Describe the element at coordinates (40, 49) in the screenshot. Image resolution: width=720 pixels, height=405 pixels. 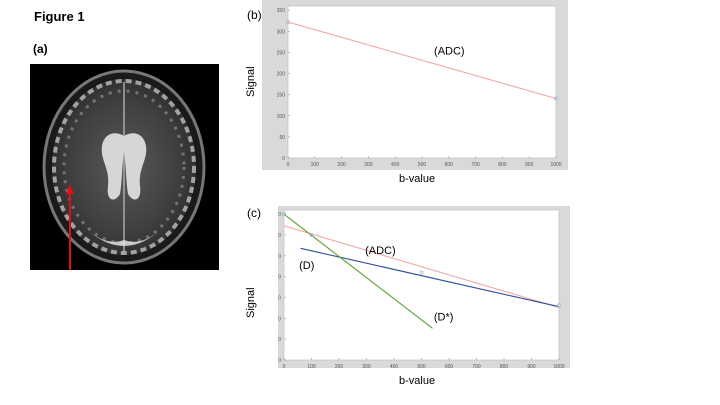
I see `panel-a-label: (a)` at that location.